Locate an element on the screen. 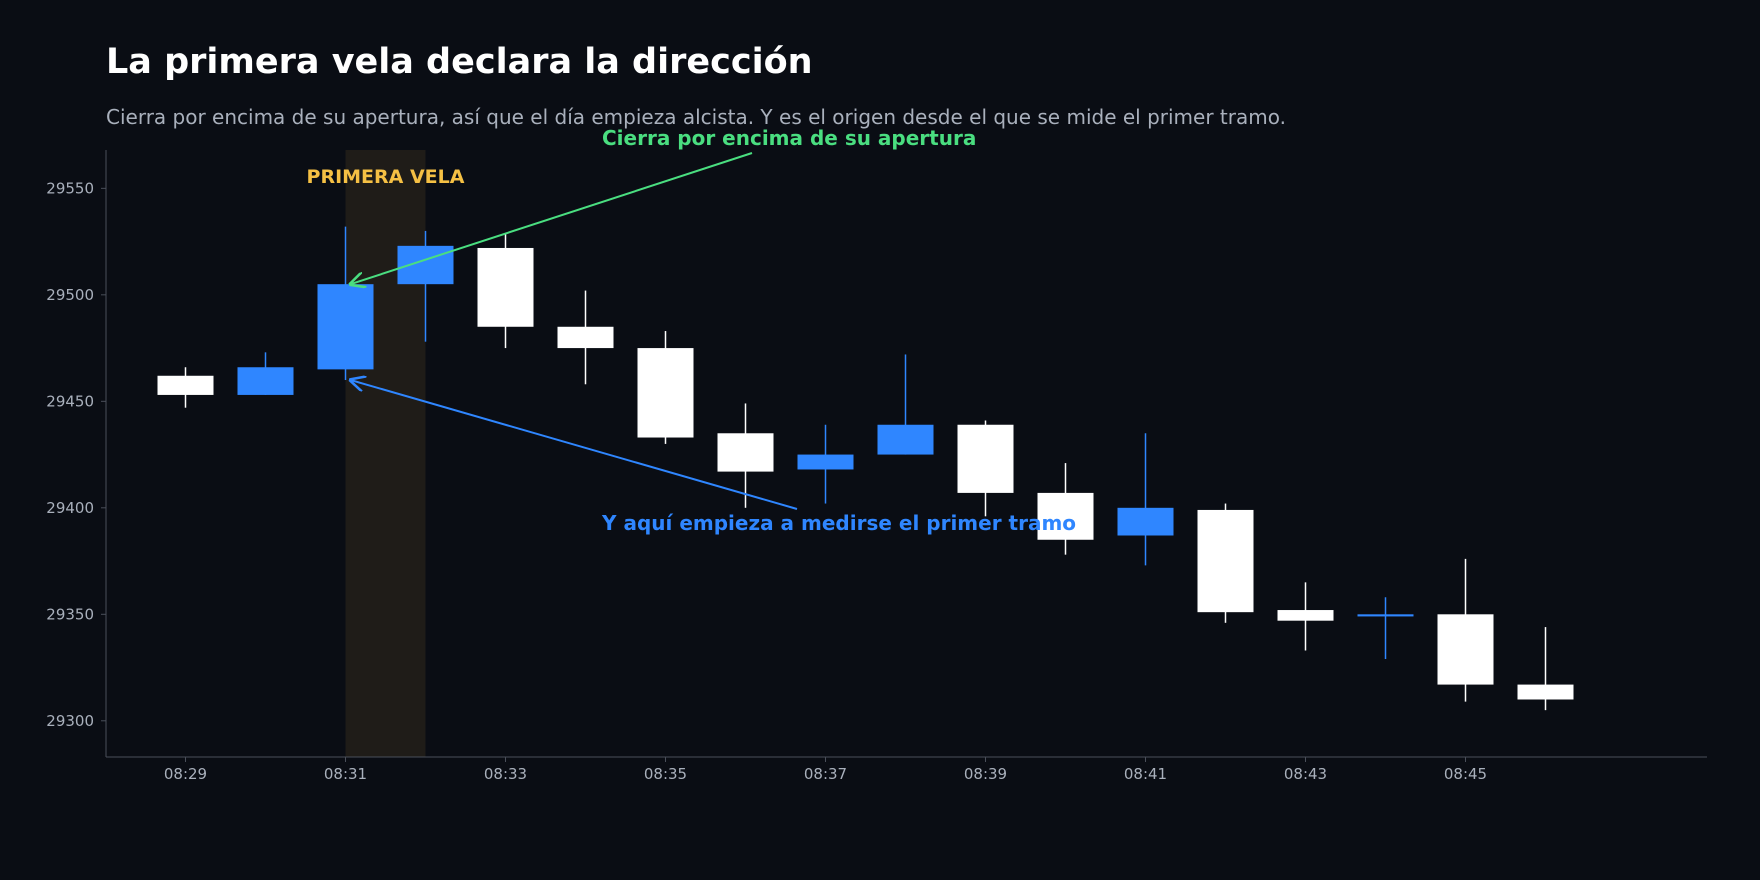  x-tick-label: 08:43 is located at coordinates (1305, 774).